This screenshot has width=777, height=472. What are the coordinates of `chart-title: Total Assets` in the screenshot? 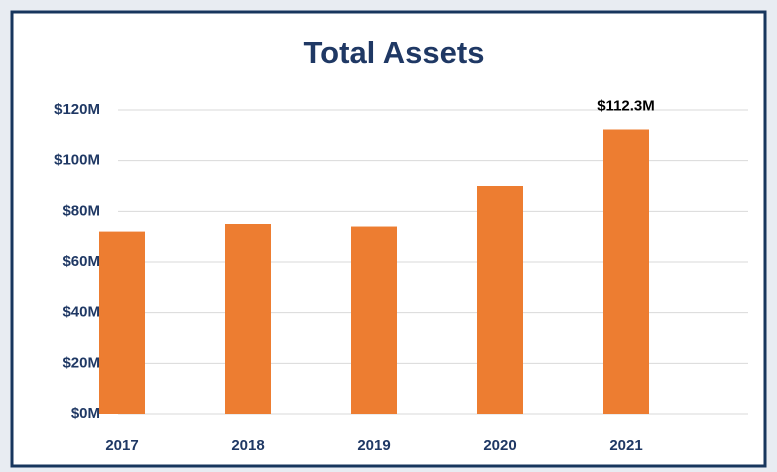 It's located at (394, 52).